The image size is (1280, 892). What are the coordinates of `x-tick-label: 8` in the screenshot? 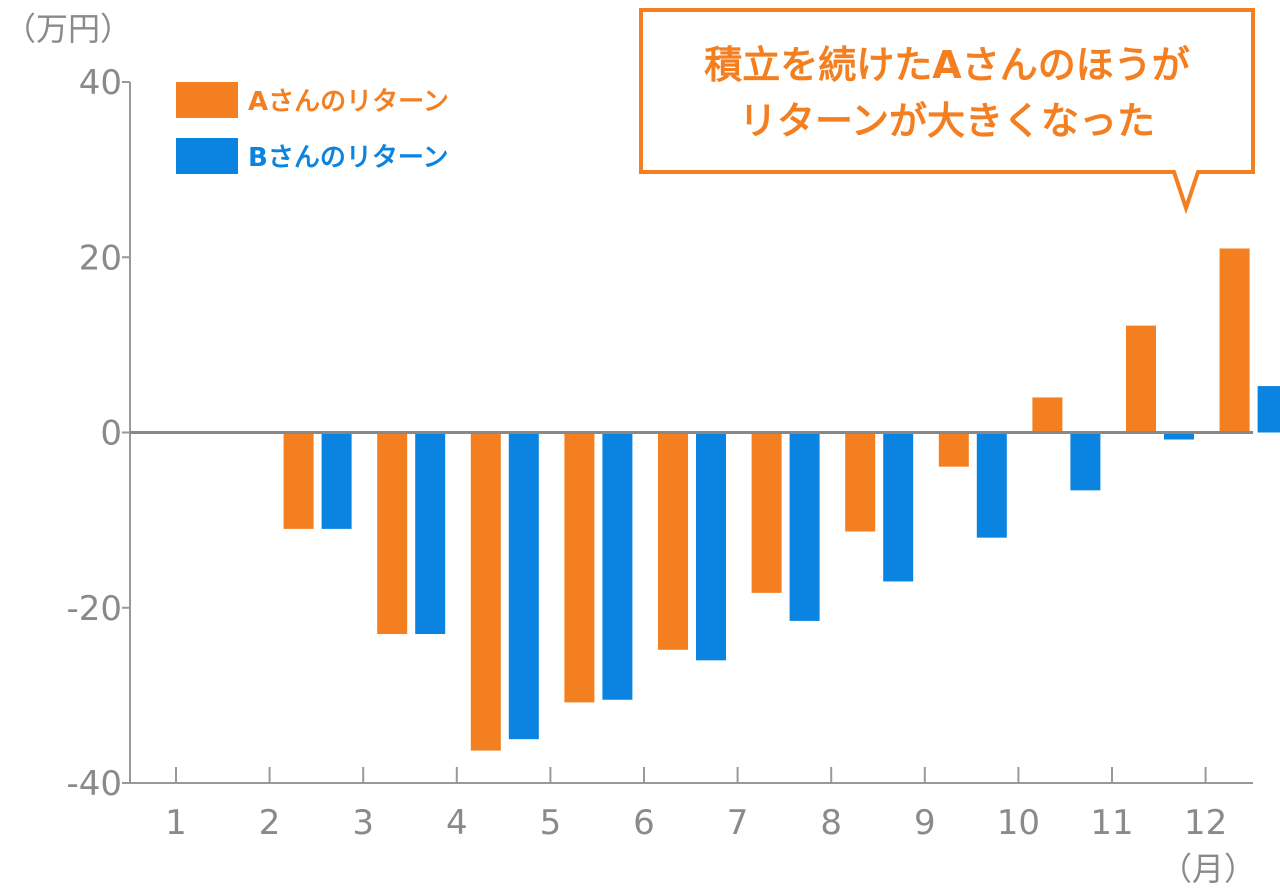 It's located at (831, 823).